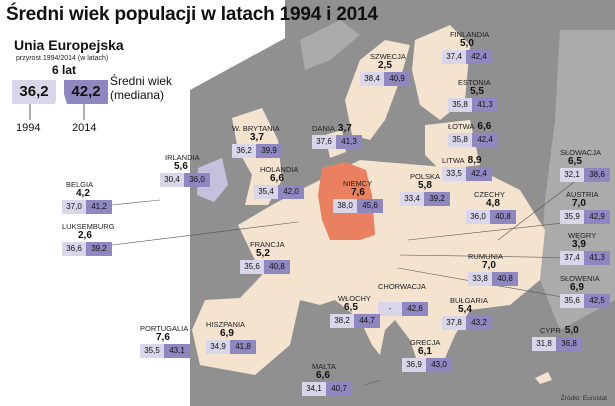 This screenshot has width=615, height=406. What do you see at coordinates (385, 69) in the screenshot?
I see `country-label: SZWECJA 2,5 38,4 40,9` at bounding box center [385, 69].